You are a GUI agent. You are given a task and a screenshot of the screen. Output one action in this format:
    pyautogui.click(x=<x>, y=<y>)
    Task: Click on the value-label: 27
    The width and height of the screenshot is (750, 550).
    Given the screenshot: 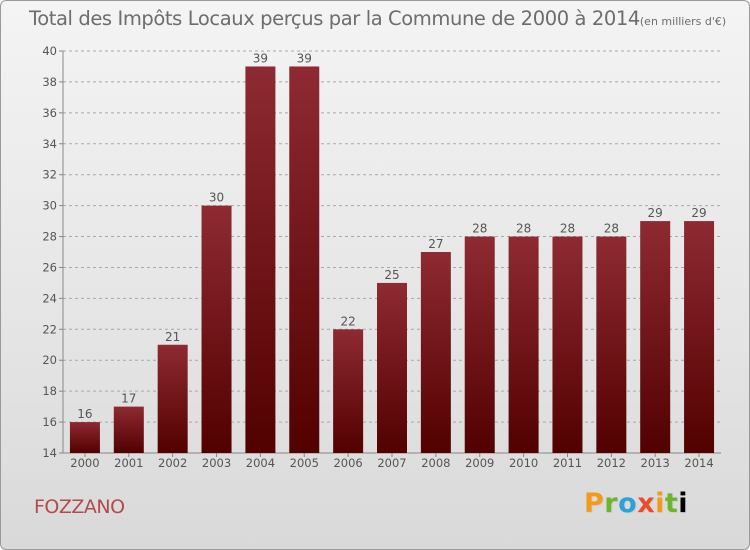 What is the action you would take?
    pyautogui.click(x=435, y=244)
    